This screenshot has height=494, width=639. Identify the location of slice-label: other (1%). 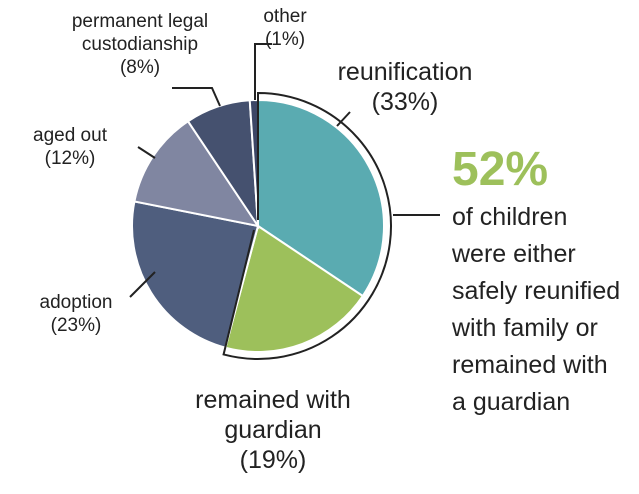
(285, 28).